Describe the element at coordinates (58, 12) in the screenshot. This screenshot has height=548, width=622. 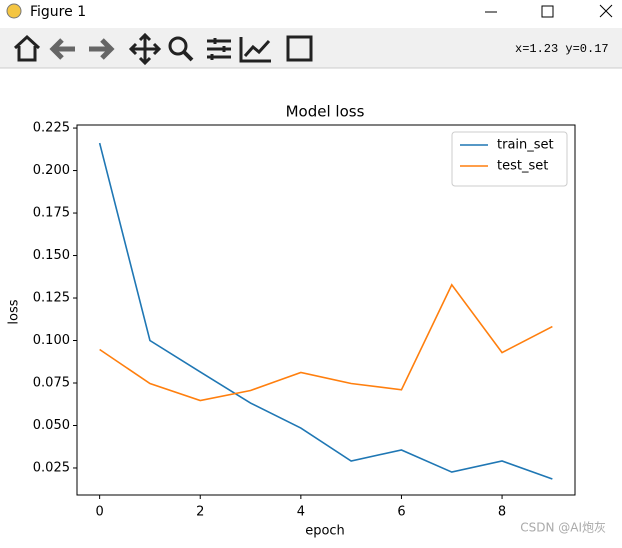
I see `window-title: Figure 1` at that location.